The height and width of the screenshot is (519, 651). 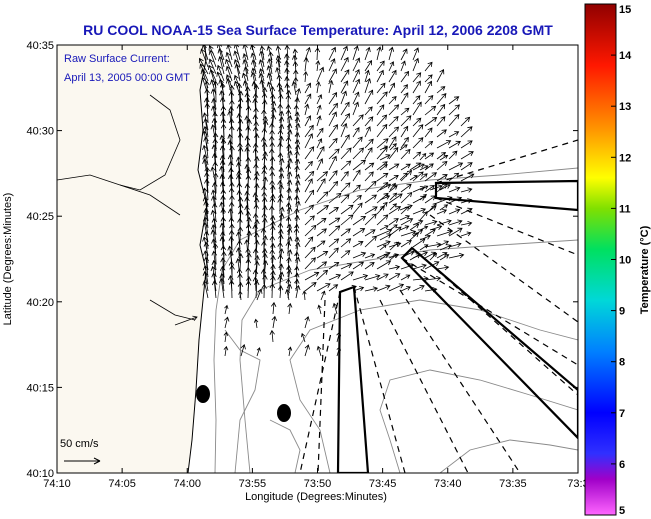 I want to click on scale-label: 50 cm/s, so click(x=79, y=444).